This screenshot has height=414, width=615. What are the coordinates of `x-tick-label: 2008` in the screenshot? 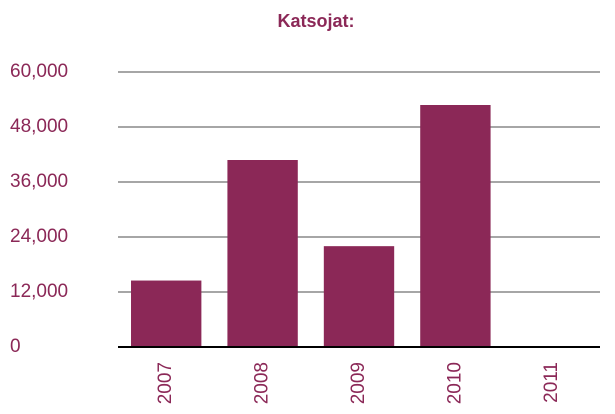 It's located at (262, 383).